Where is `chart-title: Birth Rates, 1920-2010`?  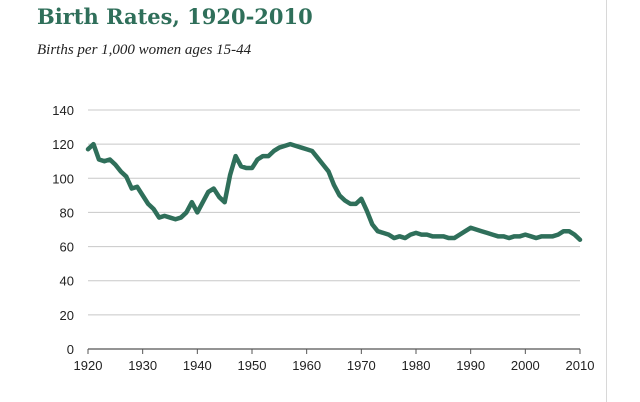 chart-title: Birth Rates, 1920-2010 is located at coordinates (175, 16).